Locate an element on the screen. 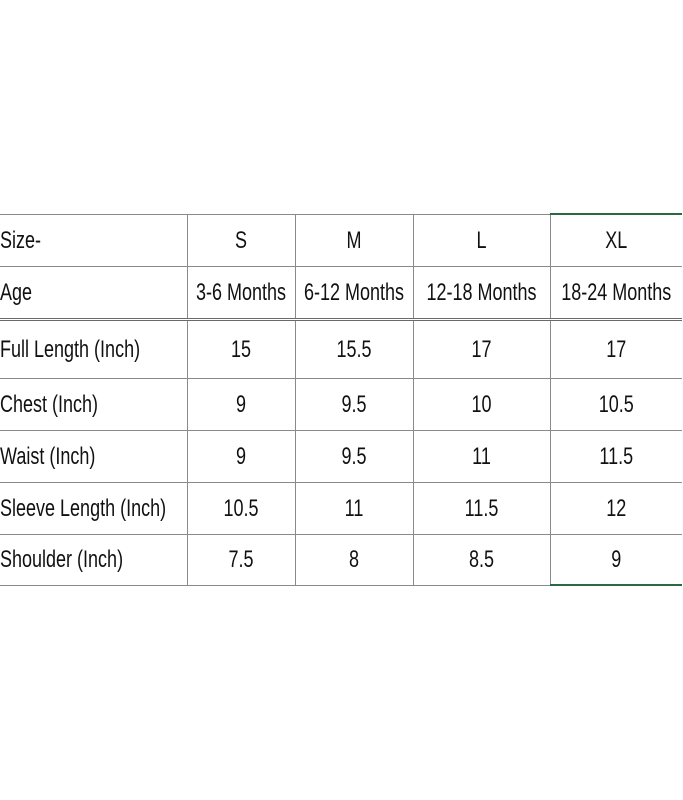 The width and height of the screenshot is (683, 800). measurement: 12 is located at coordinates (616, 507).